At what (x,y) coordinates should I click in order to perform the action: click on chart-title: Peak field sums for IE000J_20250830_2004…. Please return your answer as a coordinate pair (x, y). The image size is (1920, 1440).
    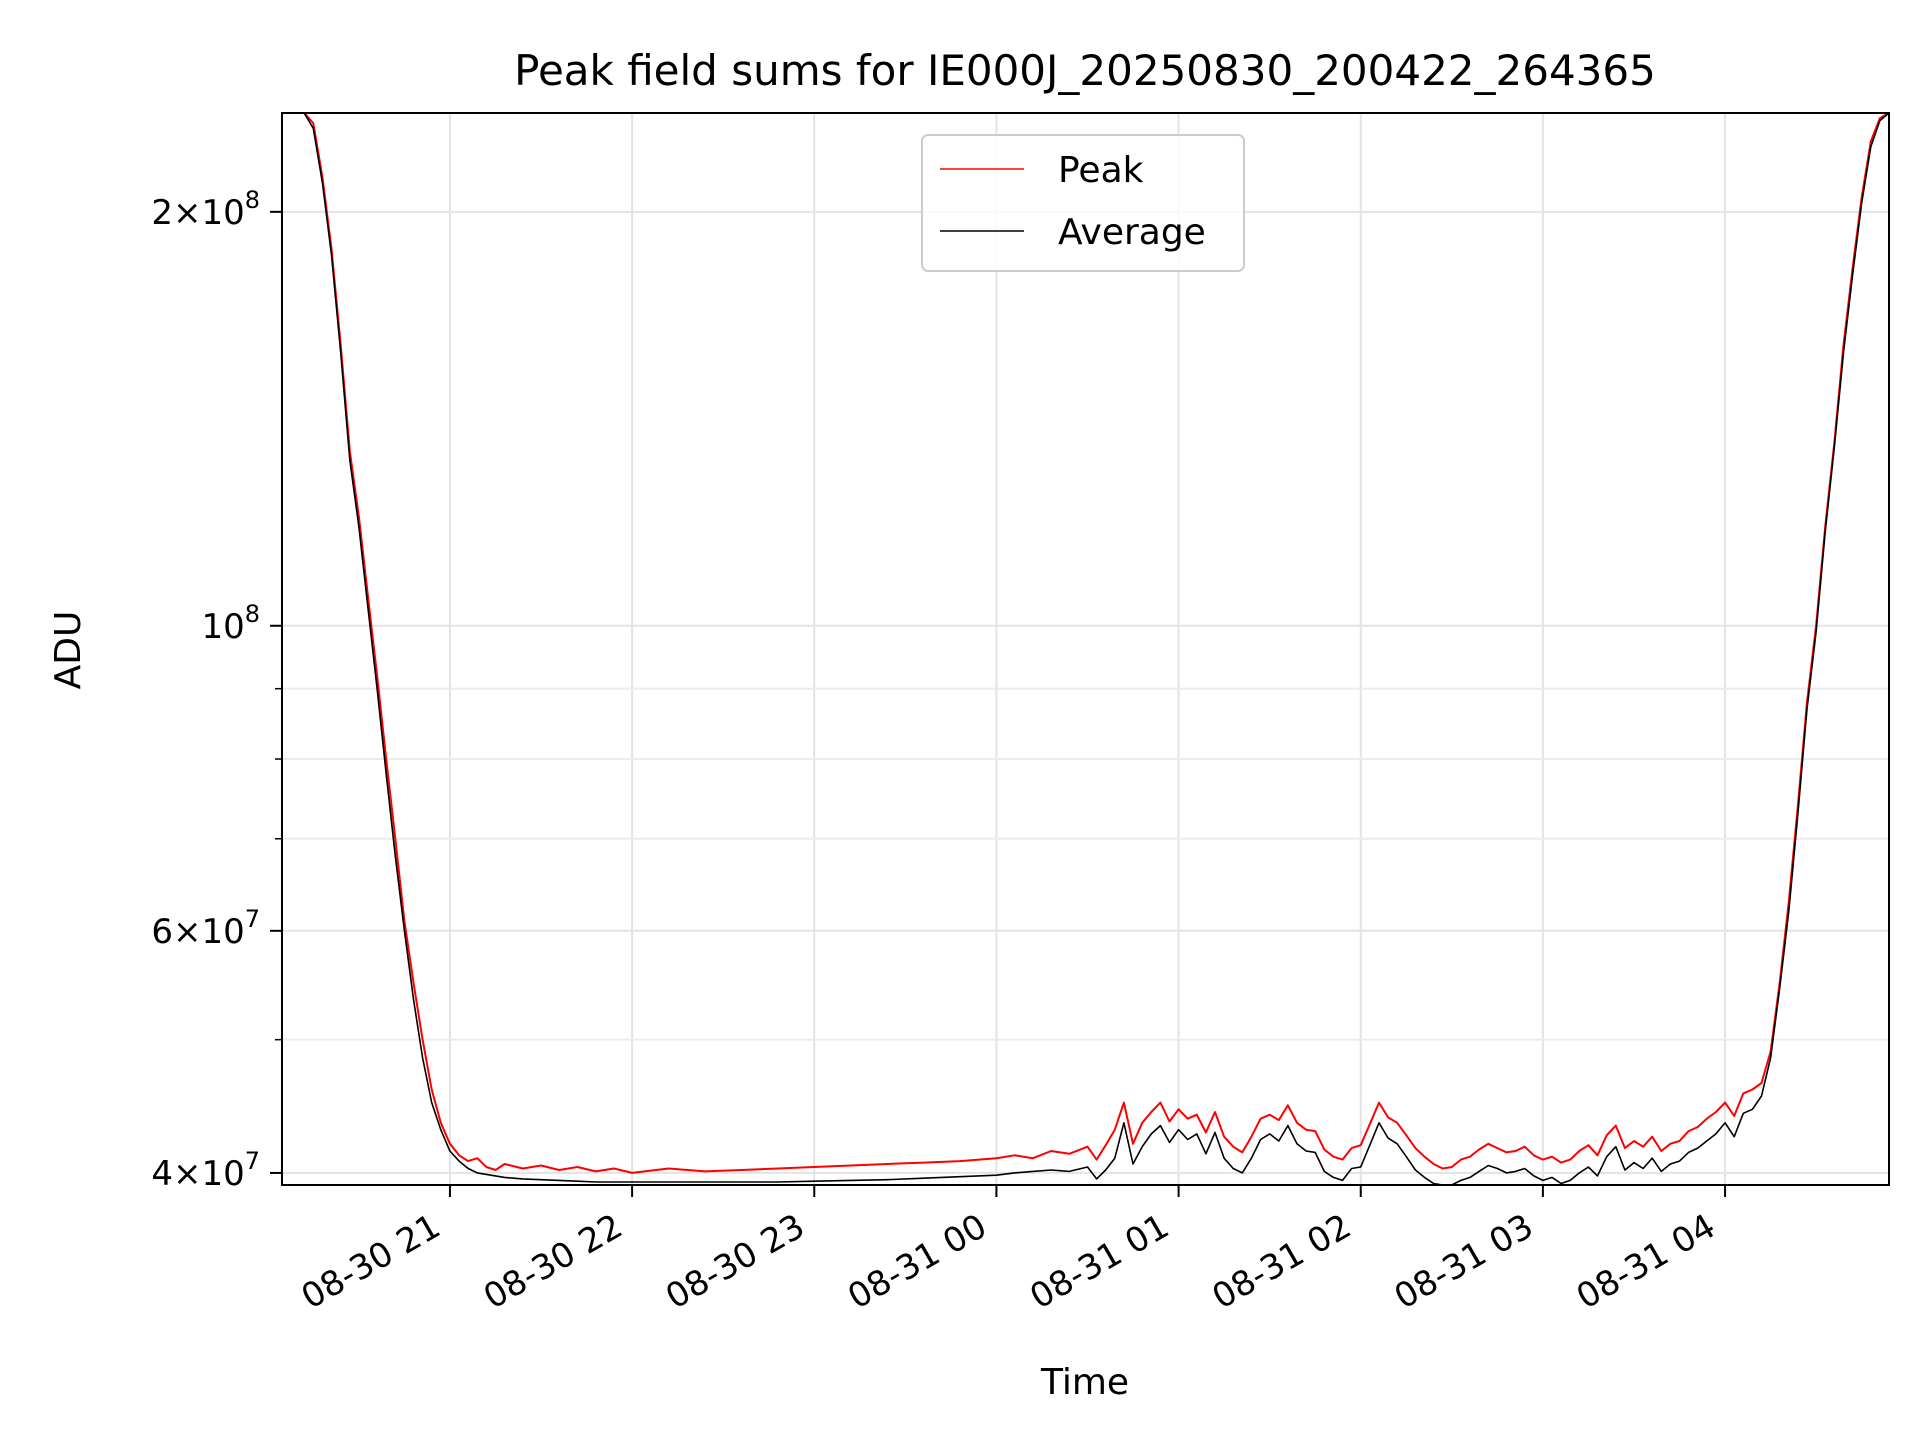
    Looking at the image, I should click on (1085, 70).